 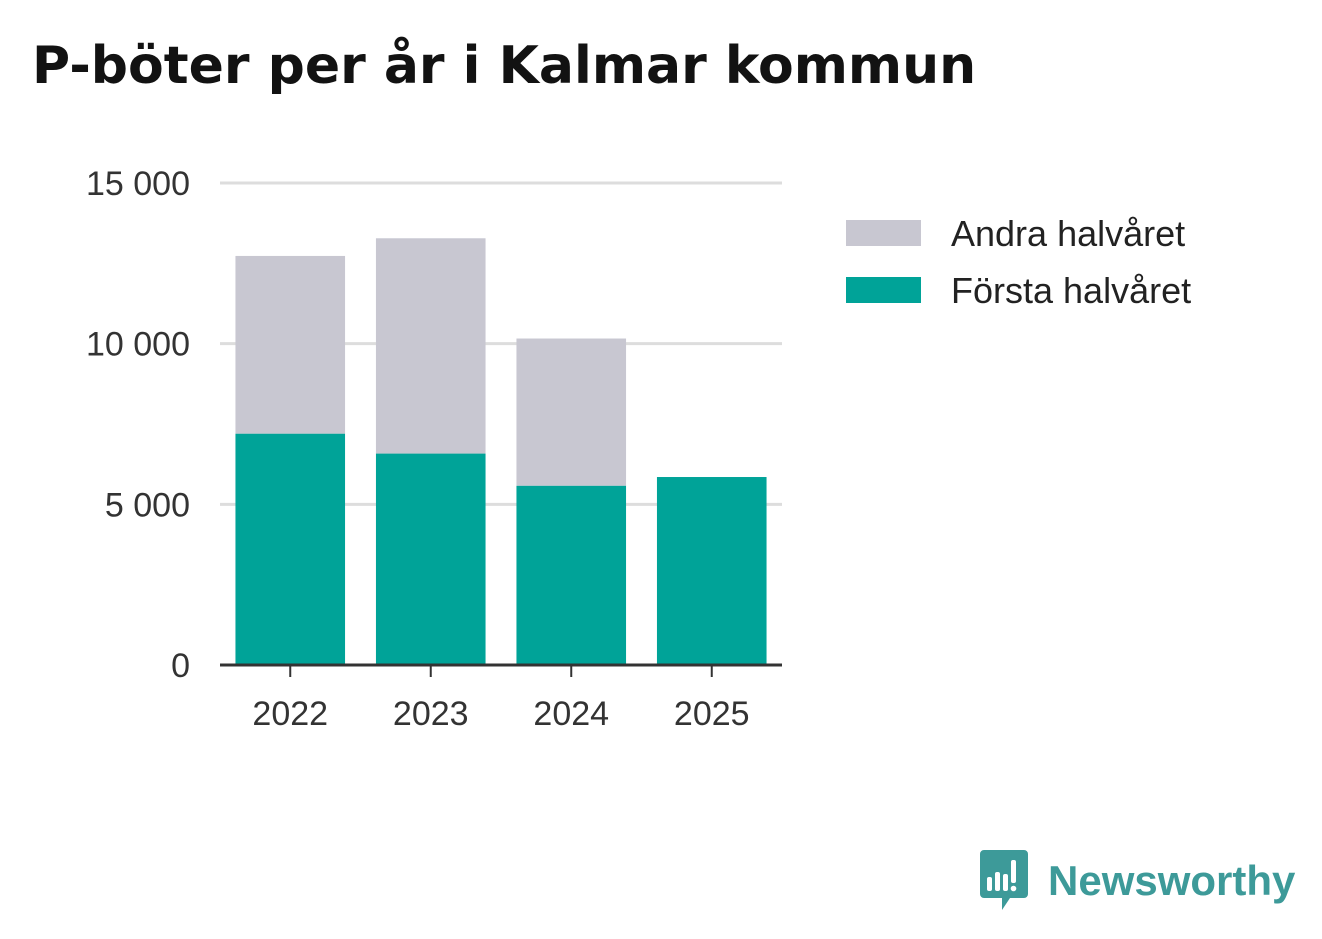 I want to click on y-tick-label: 15 000, so click(x=138, y=184).